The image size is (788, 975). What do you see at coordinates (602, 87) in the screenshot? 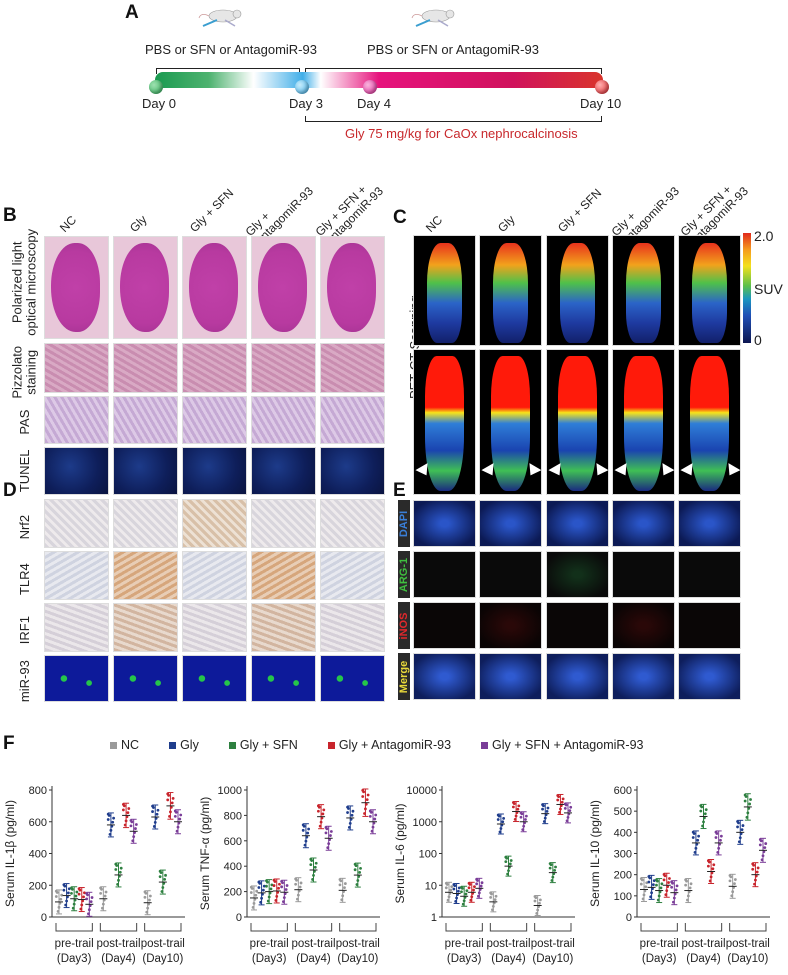
I see `day10-marker` at bounding box center [602, 87].